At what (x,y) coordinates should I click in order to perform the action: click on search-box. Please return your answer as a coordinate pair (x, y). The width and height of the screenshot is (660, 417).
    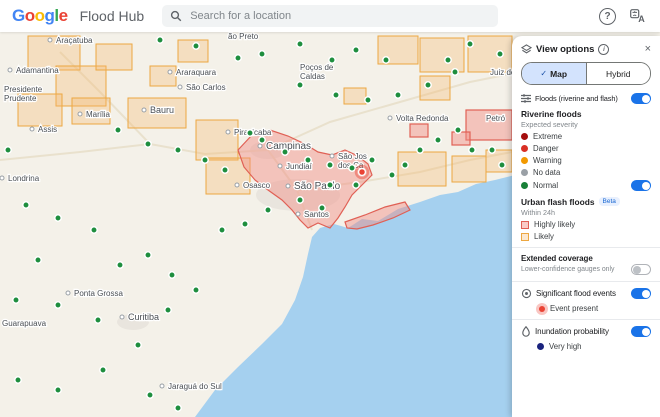
    Looking at the image, I should click on (330, 16).